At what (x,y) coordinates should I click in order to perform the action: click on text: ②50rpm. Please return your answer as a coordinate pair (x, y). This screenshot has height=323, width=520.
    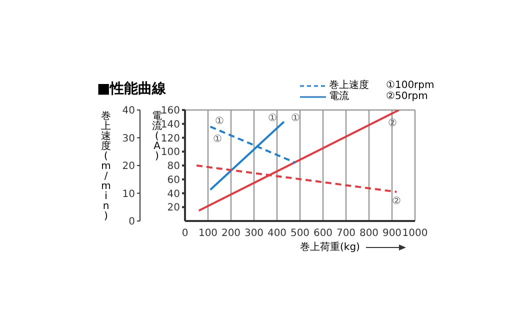
    Looking at the image, I should click on (407, 96).